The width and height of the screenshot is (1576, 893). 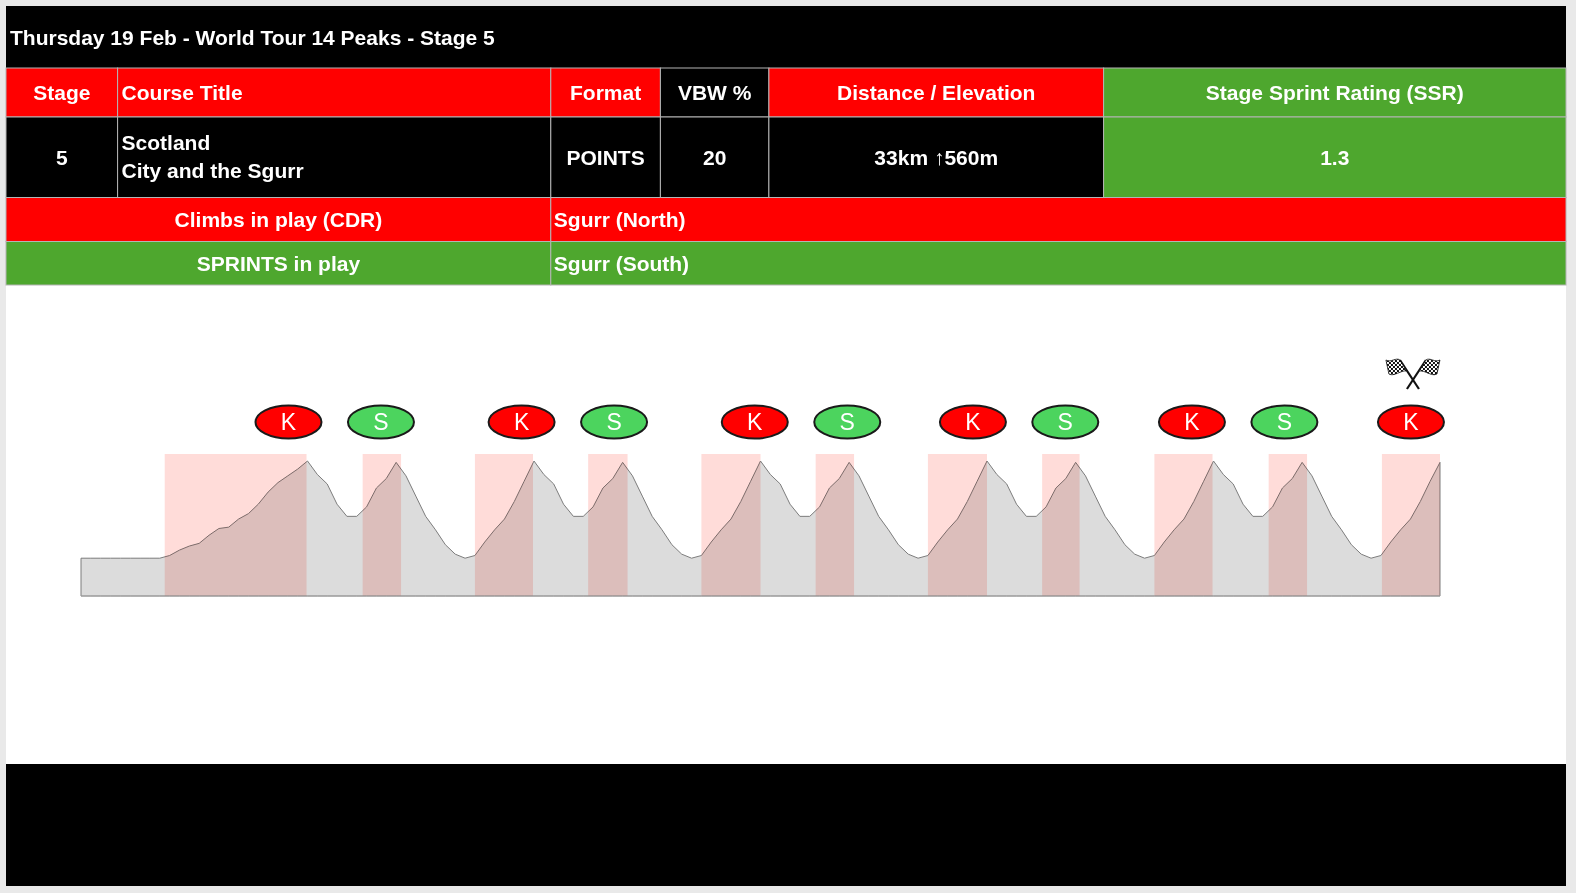 What do you see at coordinates (936, 157) in the screenshot?
I see `text: 33km ↑560m` at bounding box center [936, 157].